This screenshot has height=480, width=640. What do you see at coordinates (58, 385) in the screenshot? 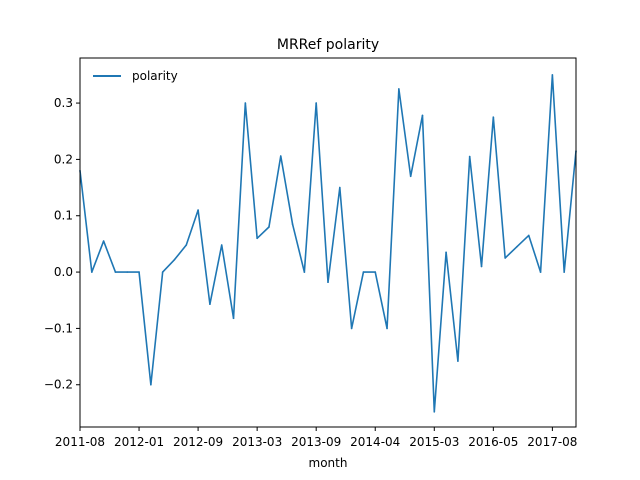
I see `y-tick-label: −0.2` at bounding box center [58, 385].